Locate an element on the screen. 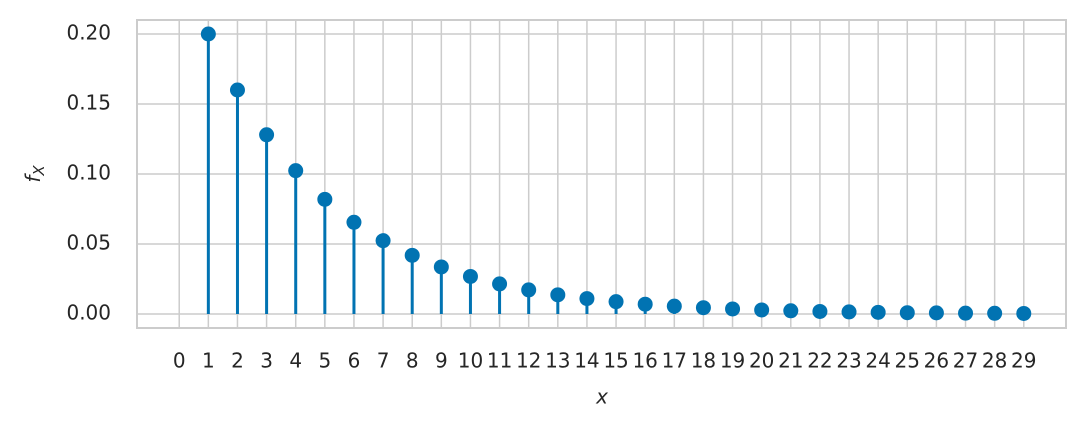 The image size is (1086, 432). x-tick-label: 0 is located at coordinates (179, 361).